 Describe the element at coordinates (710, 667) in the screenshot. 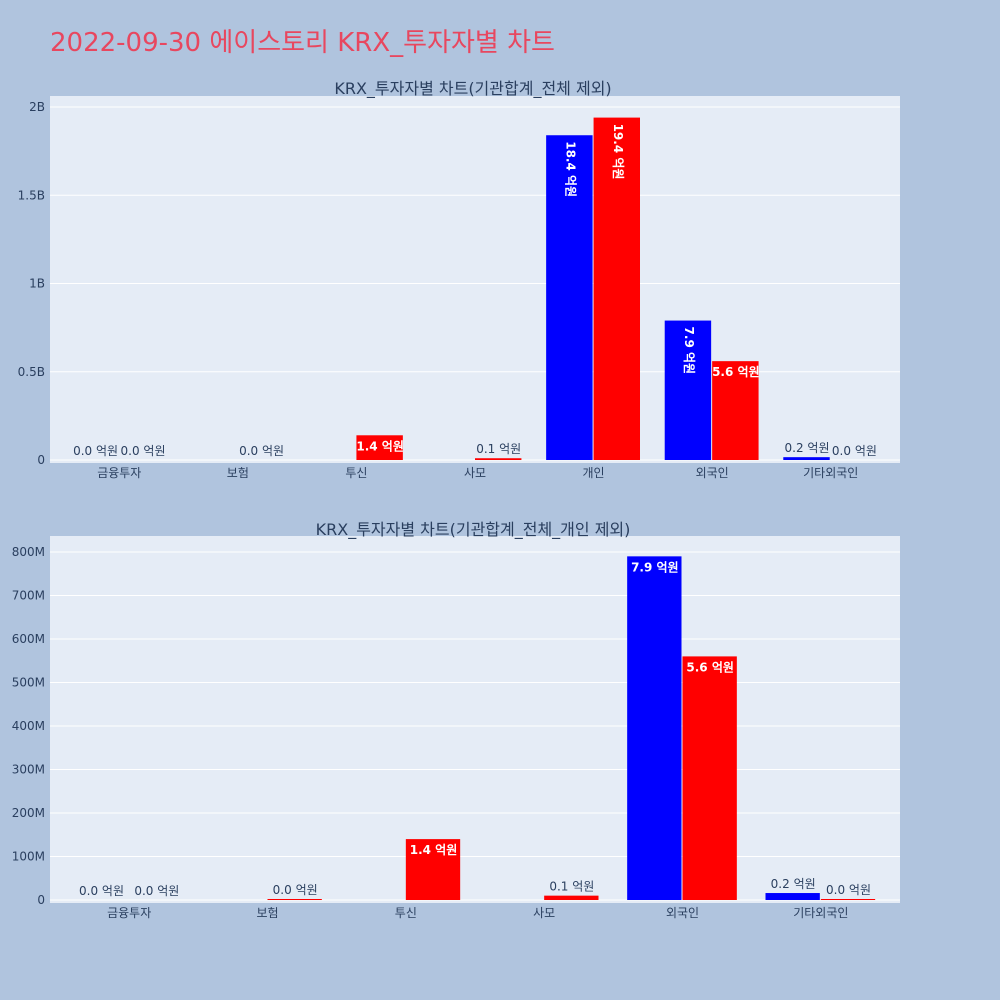

I see `chart2-data-label: 5.6 억원` at that location.